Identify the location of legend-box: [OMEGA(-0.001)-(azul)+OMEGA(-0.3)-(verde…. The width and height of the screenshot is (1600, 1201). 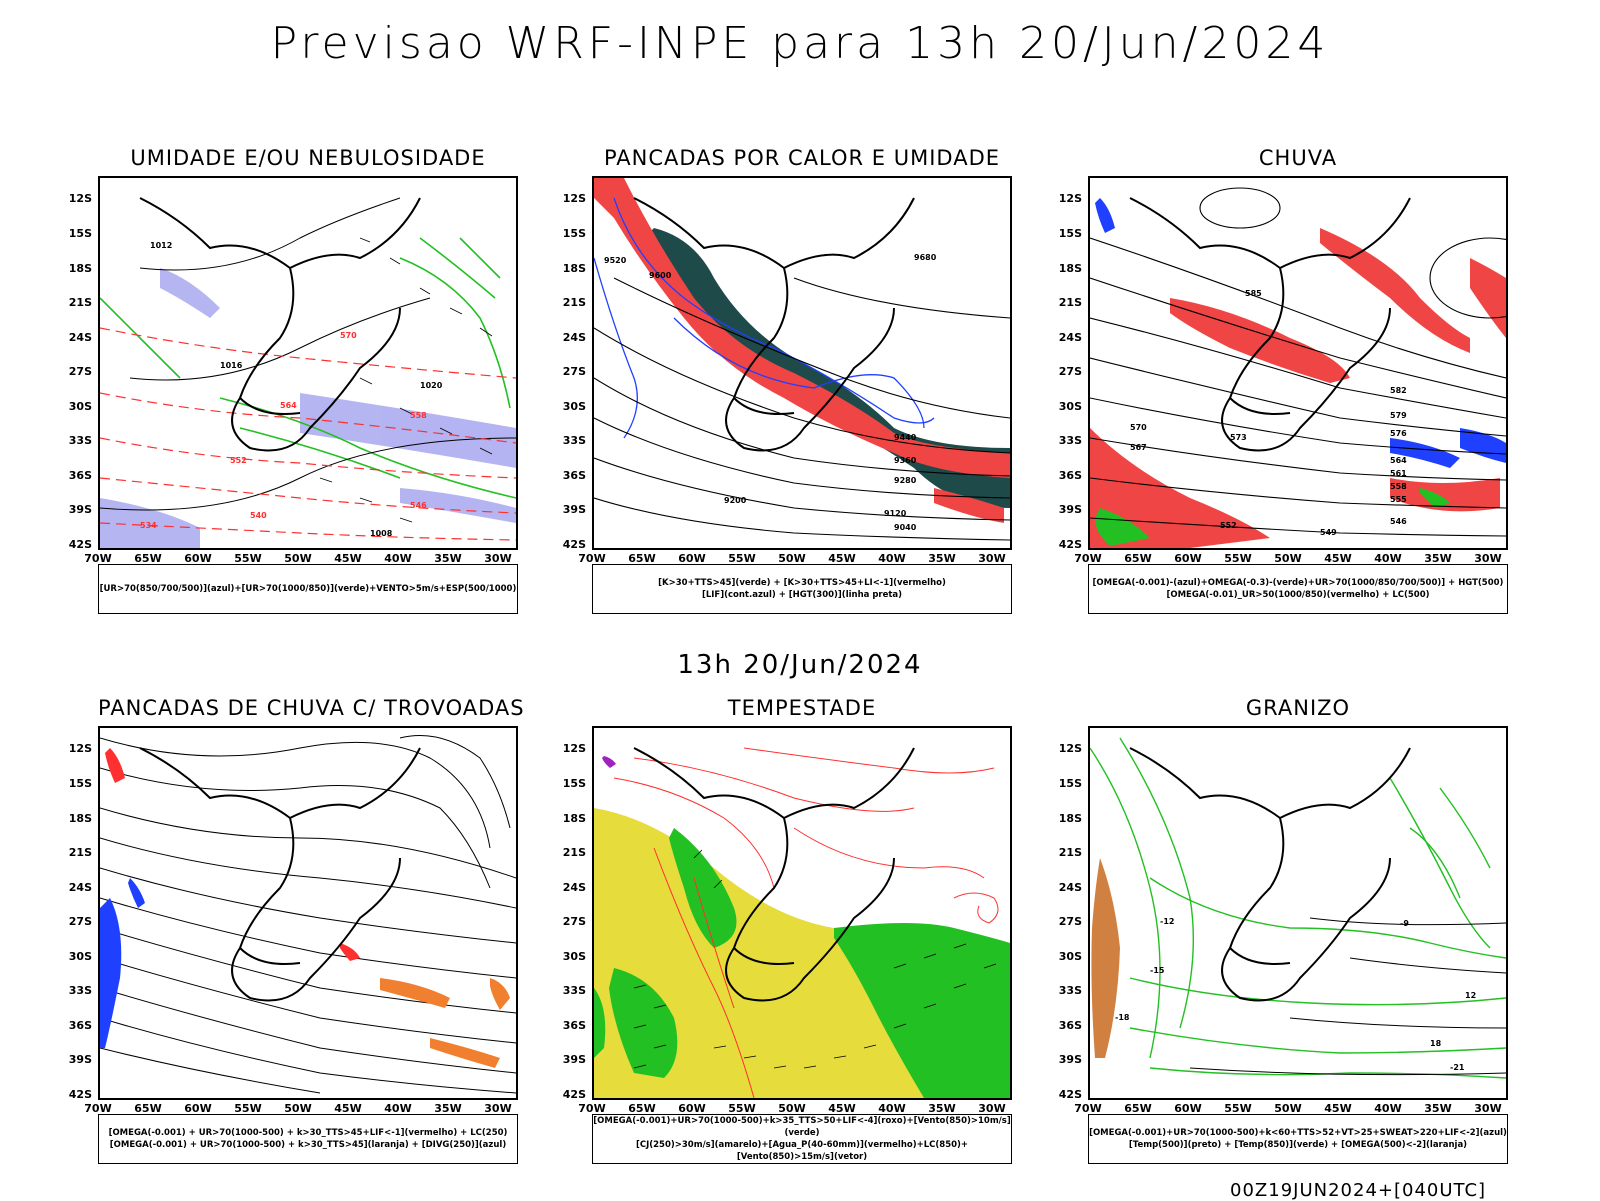
(1298, 589).